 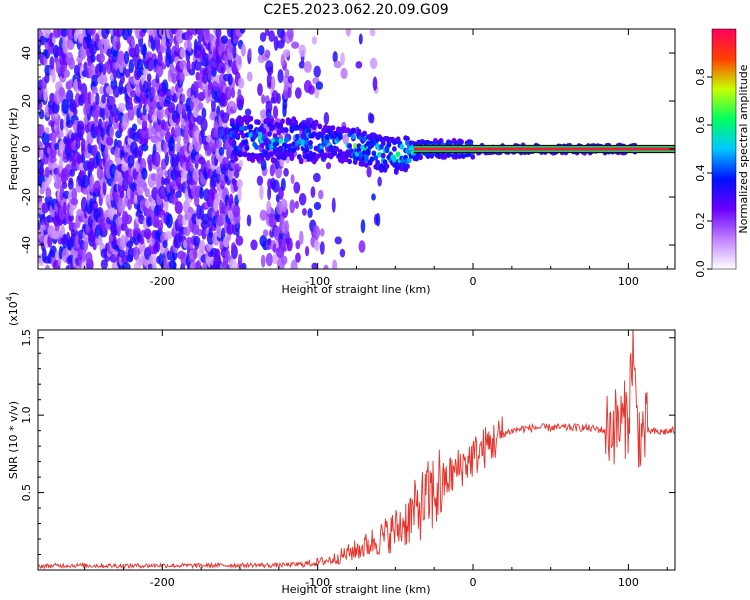 What do you see at coordinates (317, 281) in the screenshot?
I see `spectrogram-xtick-label: -100` at bounding box center [317, 281].